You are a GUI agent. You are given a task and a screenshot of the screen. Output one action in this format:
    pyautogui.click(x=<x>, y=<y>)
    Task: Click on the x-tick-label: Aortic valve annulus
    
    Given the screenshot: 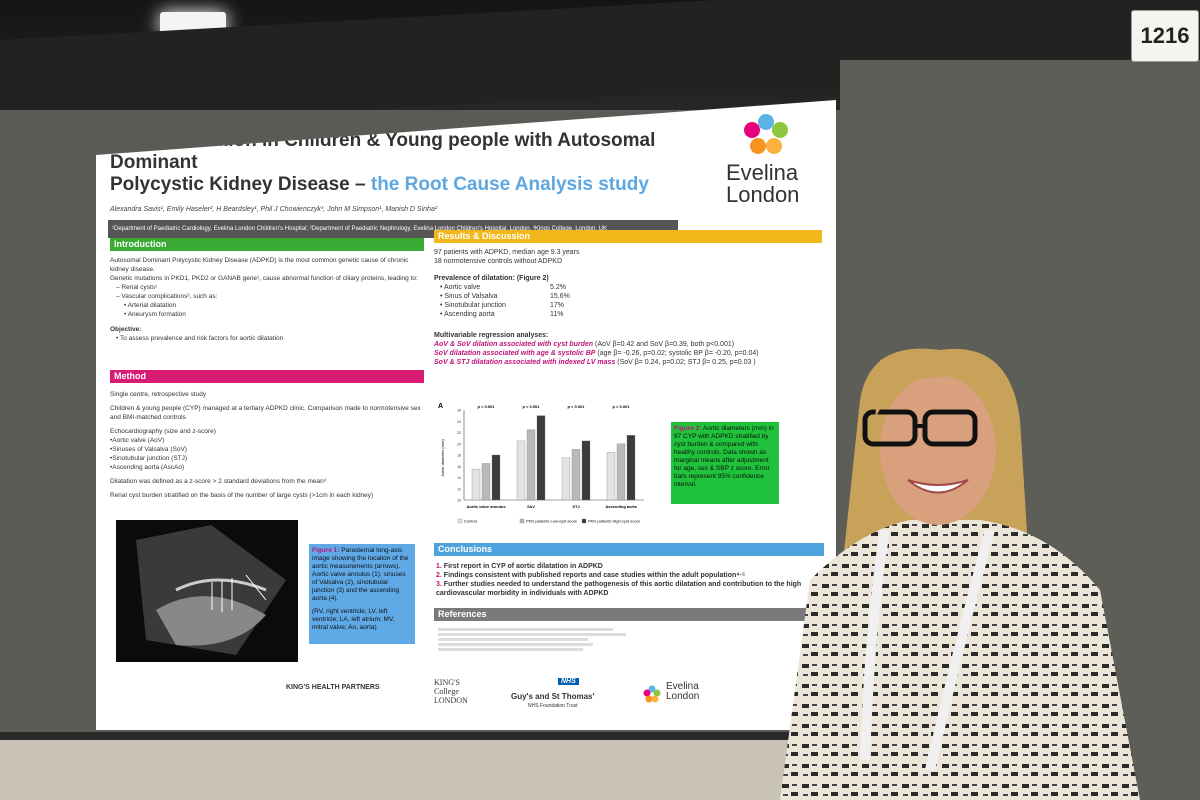 What is the action you would take?
    pyautogui.click(x=486, y=506)
    